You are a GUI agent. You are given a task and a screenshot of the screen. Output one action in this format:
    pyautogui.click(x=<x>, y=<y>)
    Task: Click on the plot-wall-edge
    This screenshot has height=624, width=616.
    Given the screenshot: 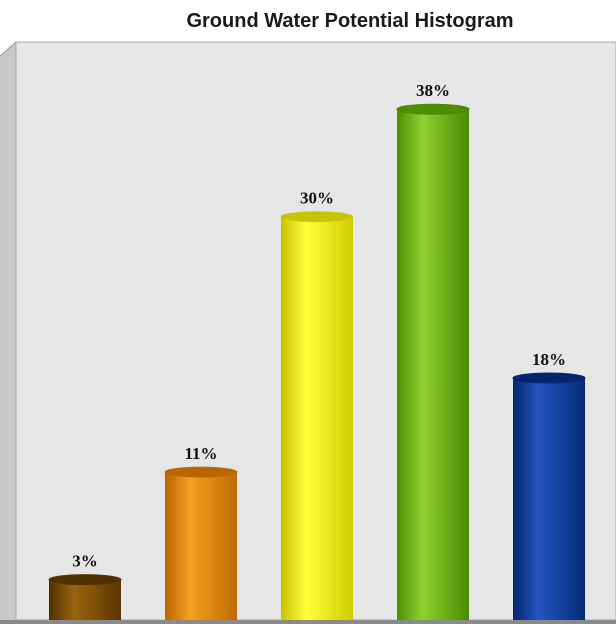 What is the action you would take?
    pyautogui.click(x=8, y=49)
    